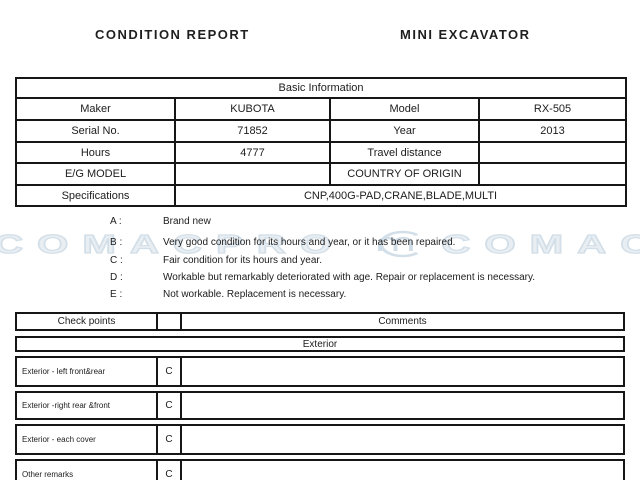 Image resolution: width=640 pixels, height=480 pixels. What do you see at coordinates (242, 260) in the screenshot?
I see `grade-description: Fair condition for its hours and year.` at bounding box center [242, 260].